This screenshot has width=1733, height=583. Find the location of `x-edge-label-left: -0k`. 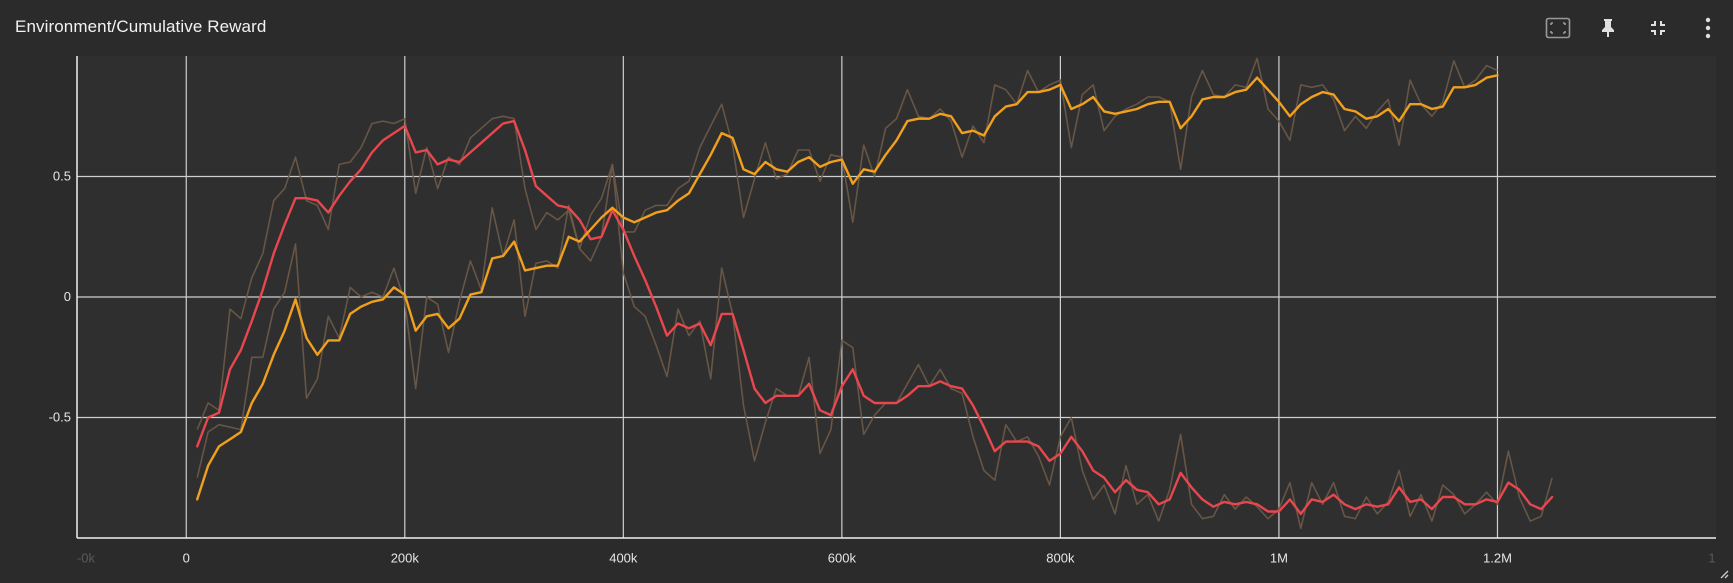

x-edge-label-left: -0k is located at coordinates (86, 558).